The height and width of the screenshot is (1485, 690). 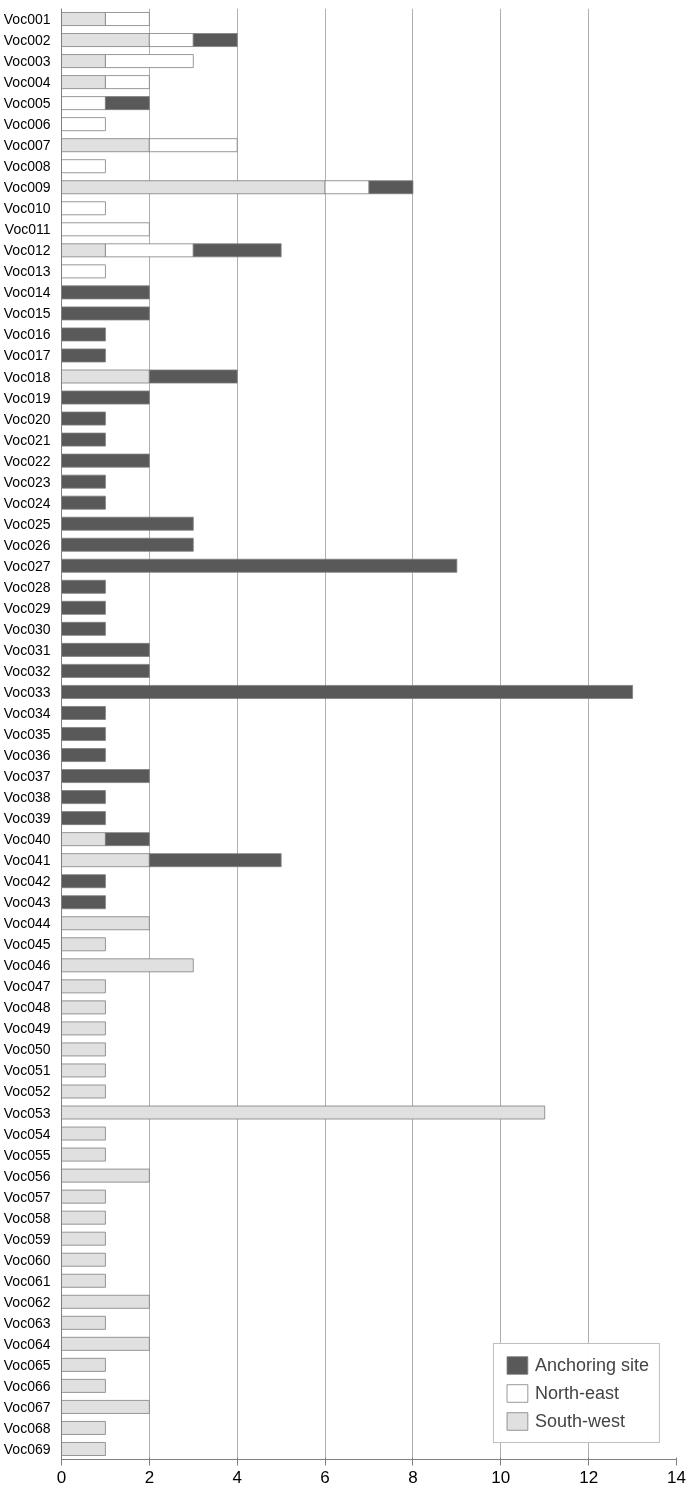 I want to click on y-tick-label: Voc043, so click(x=27, y=902).